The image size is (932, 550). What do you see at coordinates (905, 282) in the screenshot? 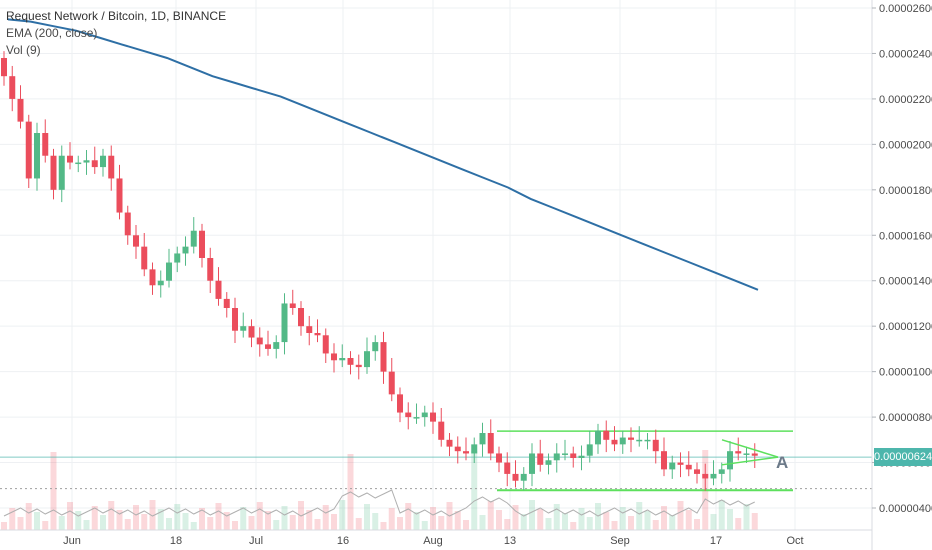
I see `price-tick-label: 0.00001400` at bounding box center [905, 282].